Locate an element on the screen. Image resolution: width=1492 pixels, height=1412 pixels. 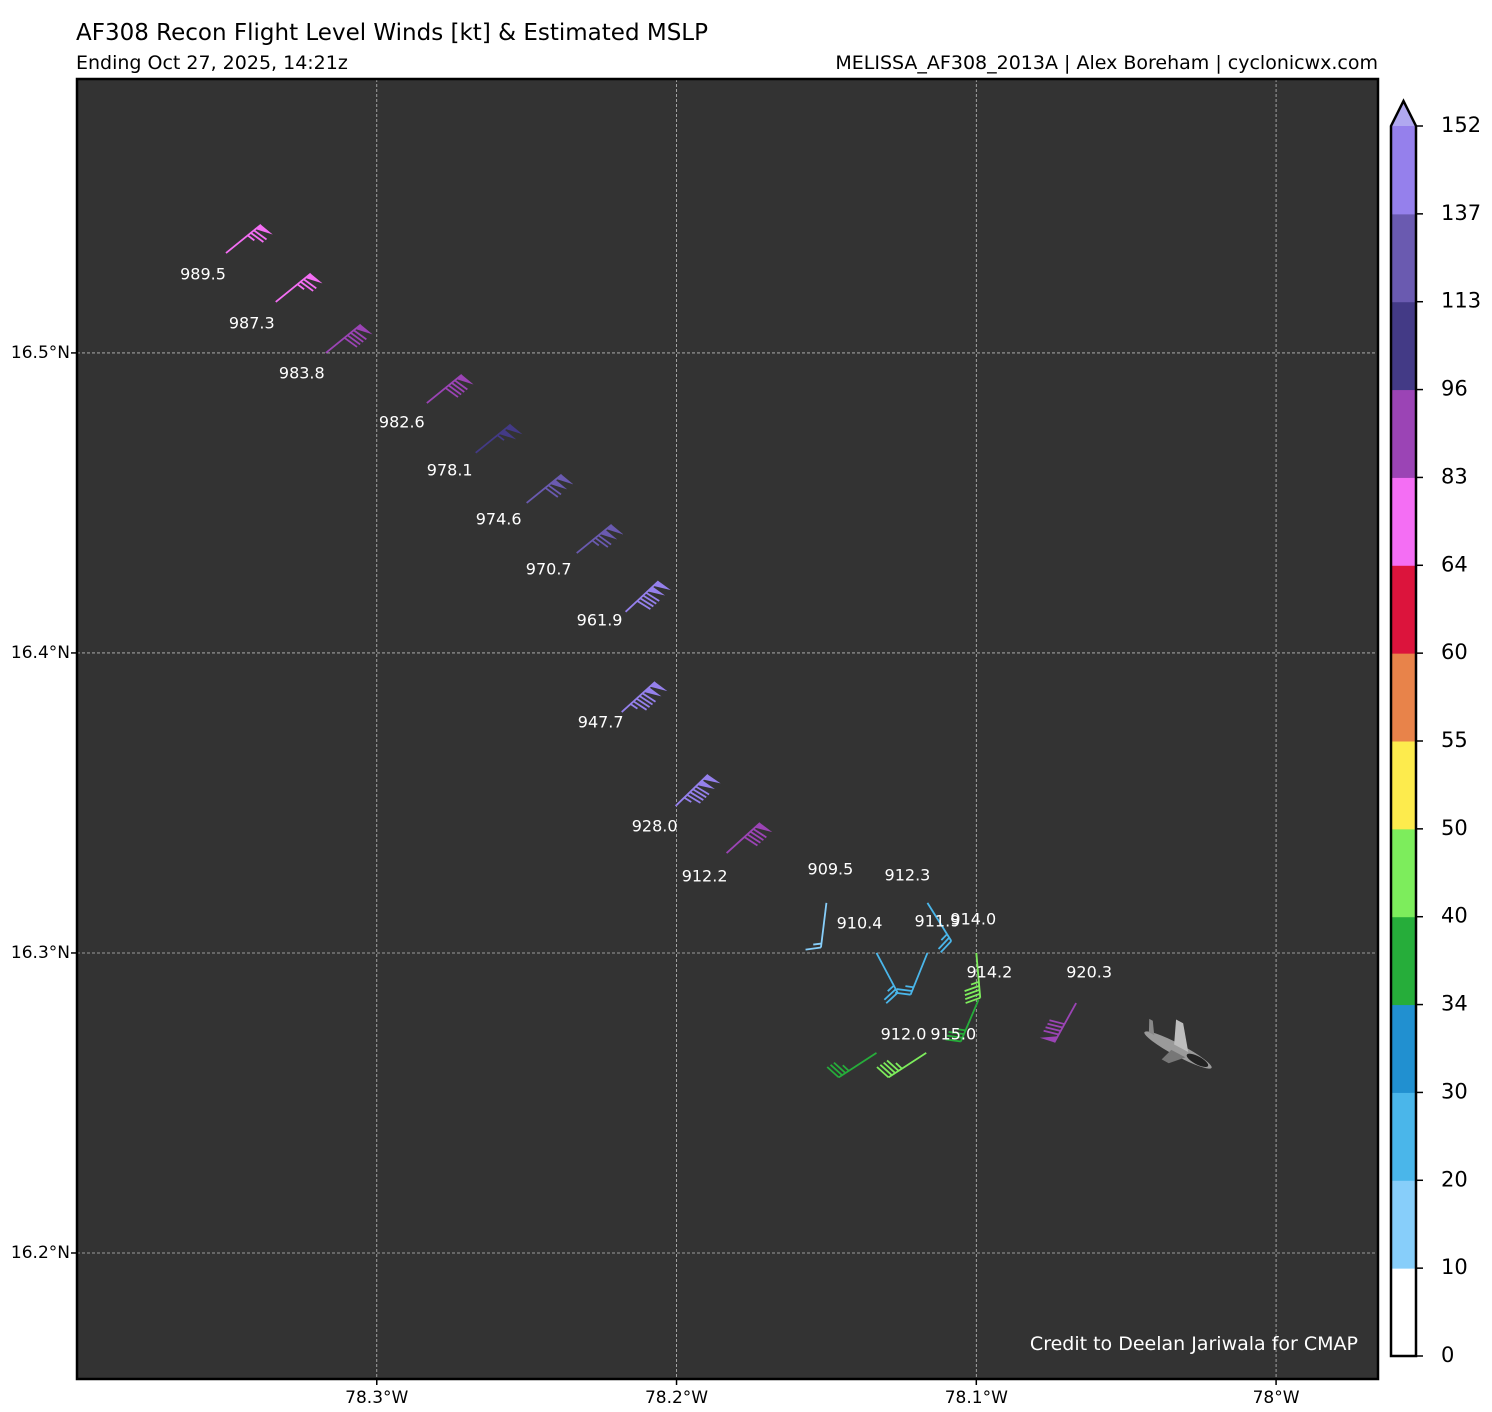
colorbar-tick-label: 152 is located at coordinates (1461, 125).